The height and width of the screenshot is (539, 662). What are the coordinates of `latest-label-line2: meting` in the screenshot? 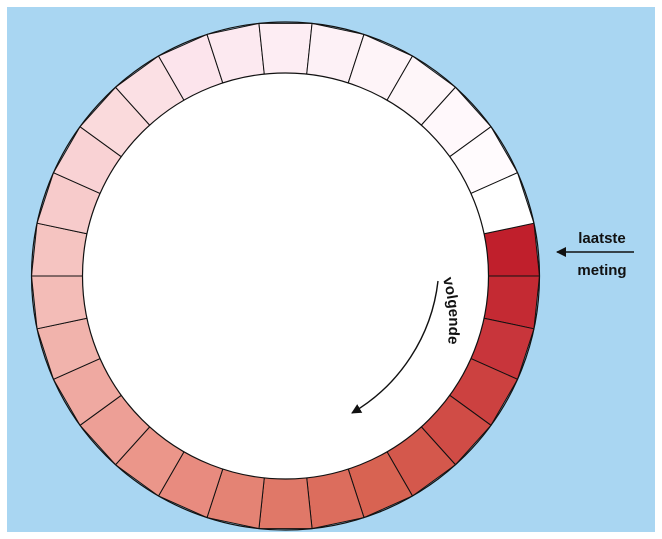 It's located at (601, 270).